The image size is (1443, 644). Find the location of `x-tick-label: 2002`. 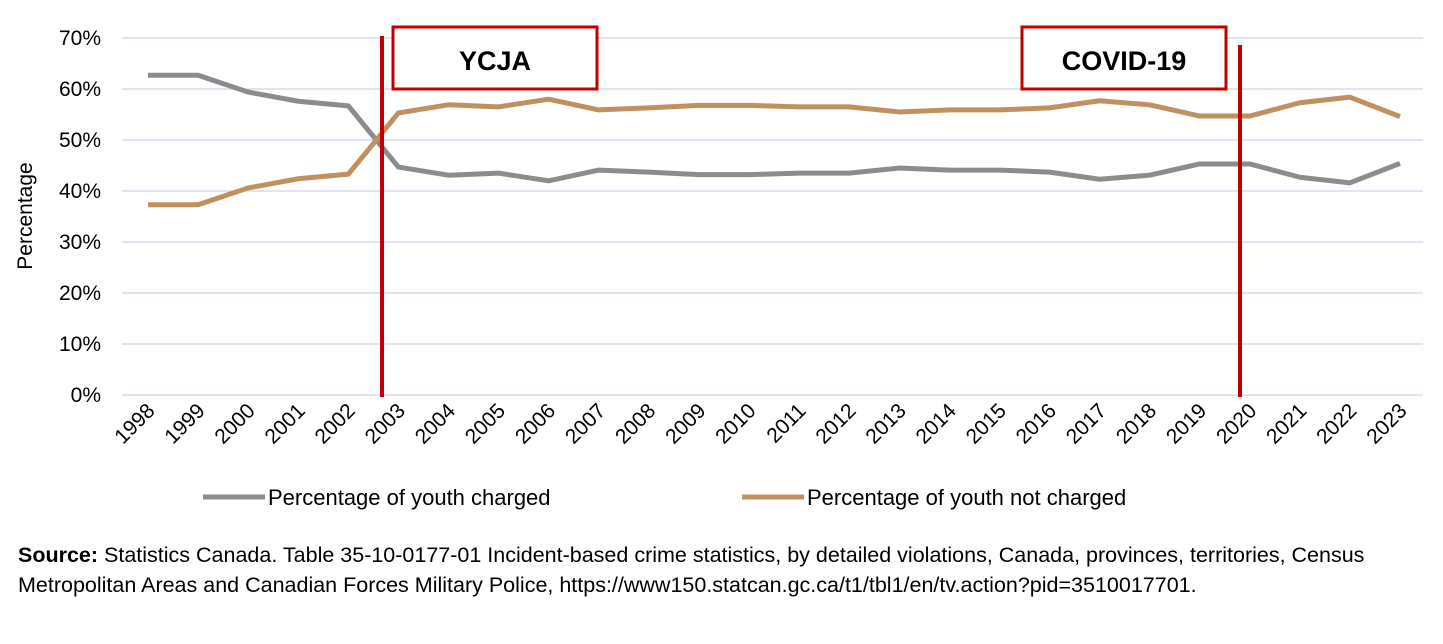

x-tick-label: 2002 is located at coordinates (335, 423).